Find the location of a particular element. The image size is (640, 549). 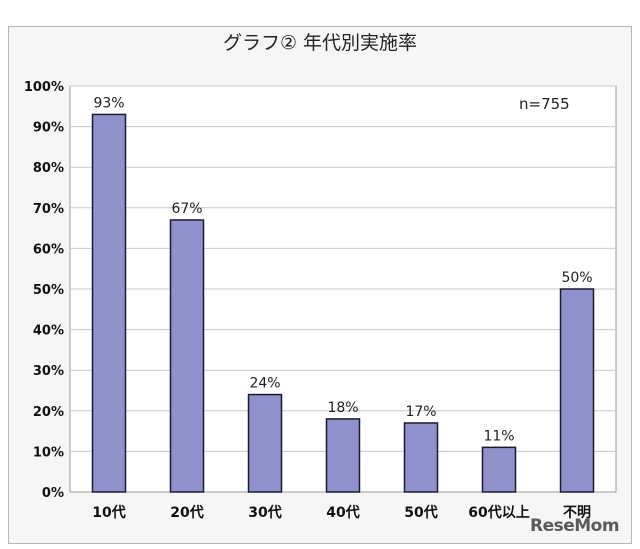

x-axis-ticks: 10代 20代 30代 40代 50代 60代以上 不明 is located at coordinates (341, 512).